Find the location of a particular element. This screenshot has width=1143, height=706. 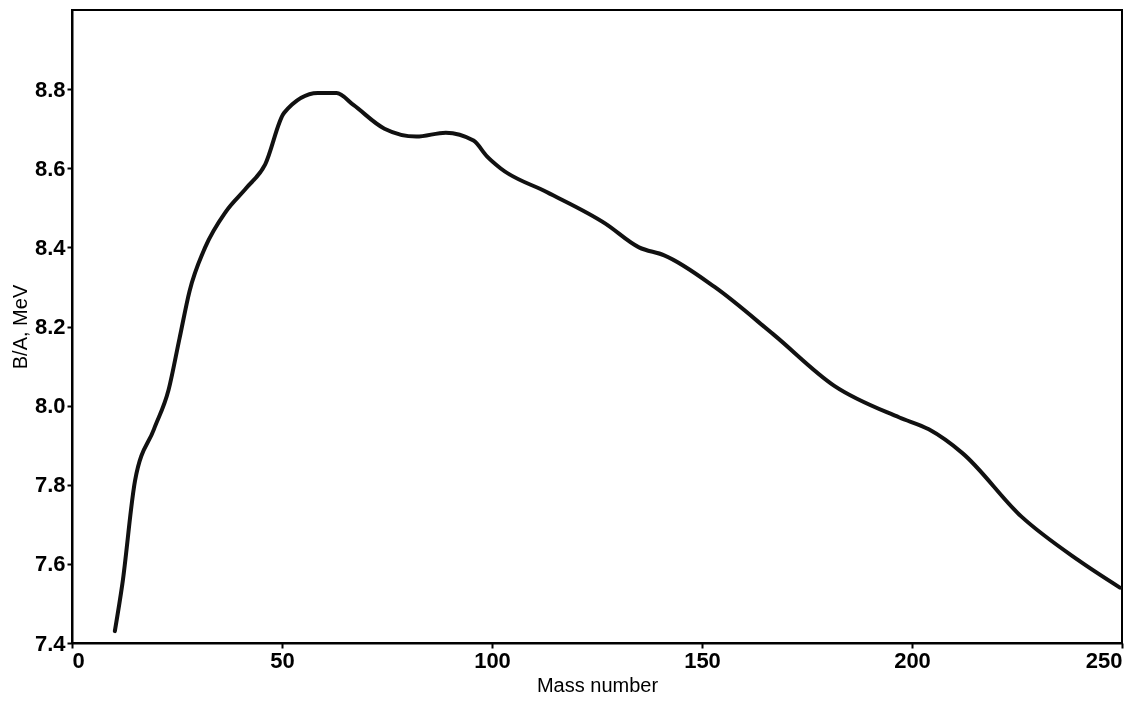

x-axis-title: Mass number is located at coordinates (597, 684).